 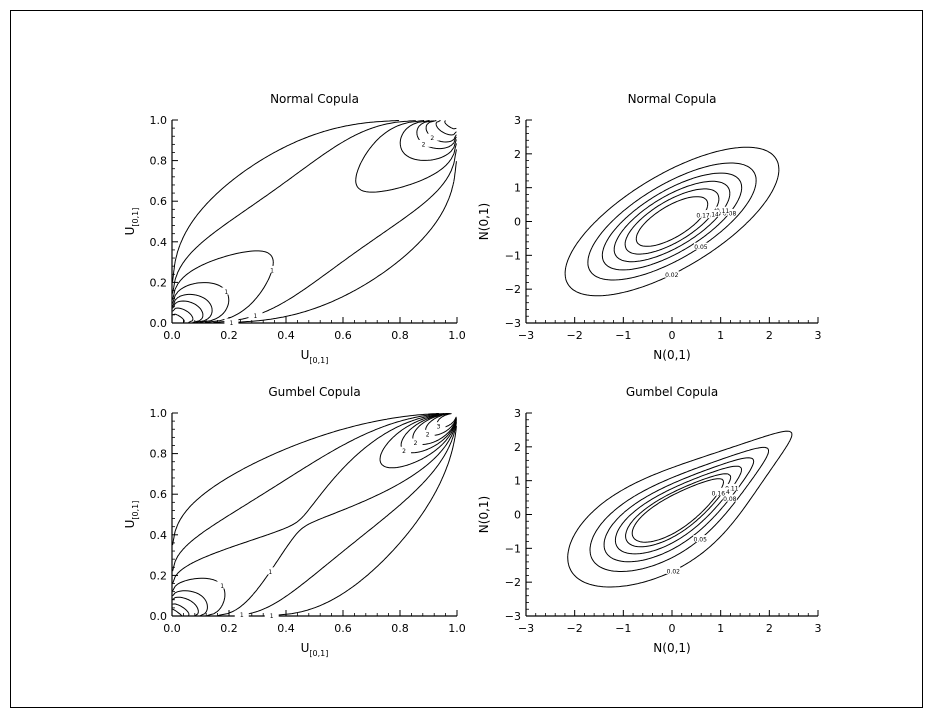 What do you see at coordinates (229, 335) in the screenshot?
I see `x-tick-label: 0.2` at bounding box center [229, 335].